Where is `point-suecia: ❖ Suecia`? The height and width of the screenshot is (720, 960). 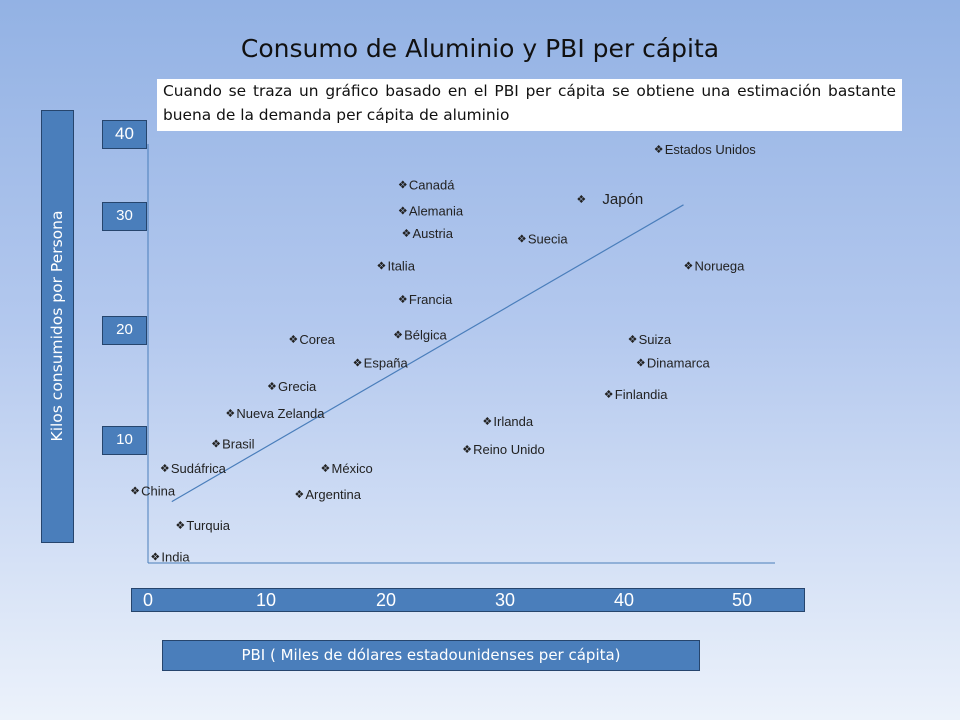
point-suecia: ❖ Suecia is located at coordinates (543, 238).